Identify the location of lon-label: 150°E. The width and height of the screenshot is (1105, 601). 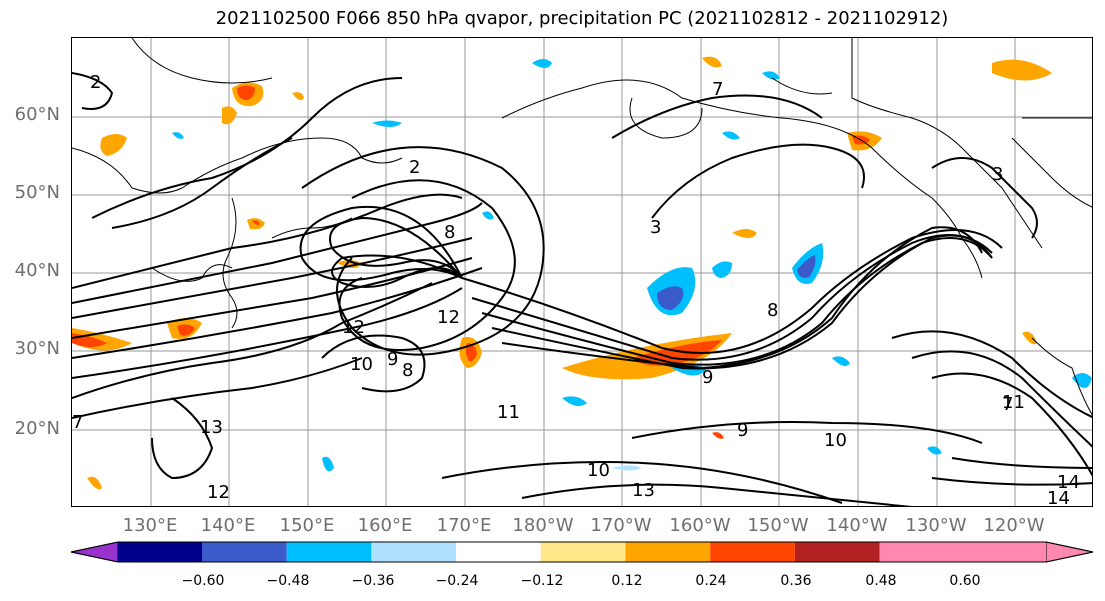
(307, 525).